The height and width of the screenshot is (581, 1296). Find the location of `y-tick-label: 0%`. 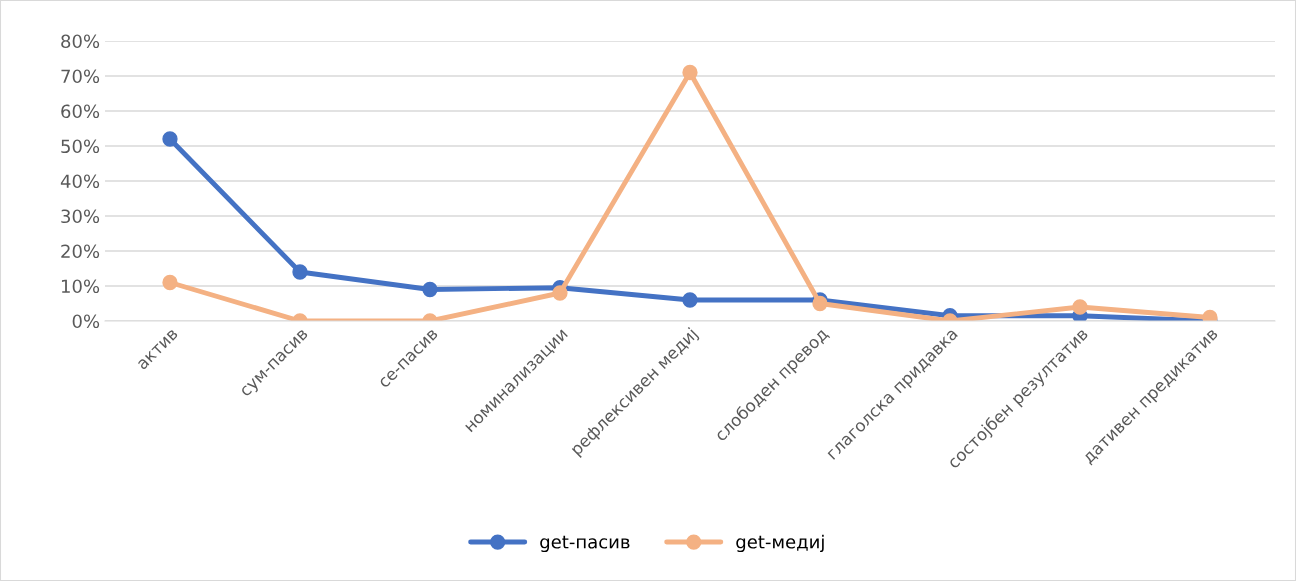

y-tick-label: 0% is located at coordinates (86, 321).